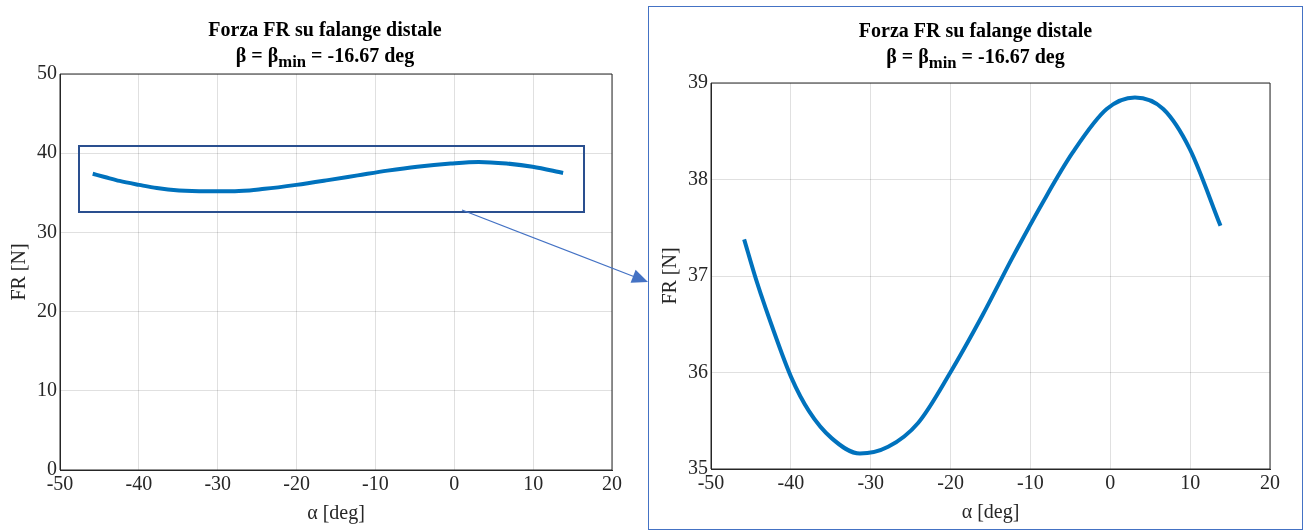 Image resolution: width=1304 pixels, height=532 pixels. I want to click on y-tick-label: 20, so click(47, 309).